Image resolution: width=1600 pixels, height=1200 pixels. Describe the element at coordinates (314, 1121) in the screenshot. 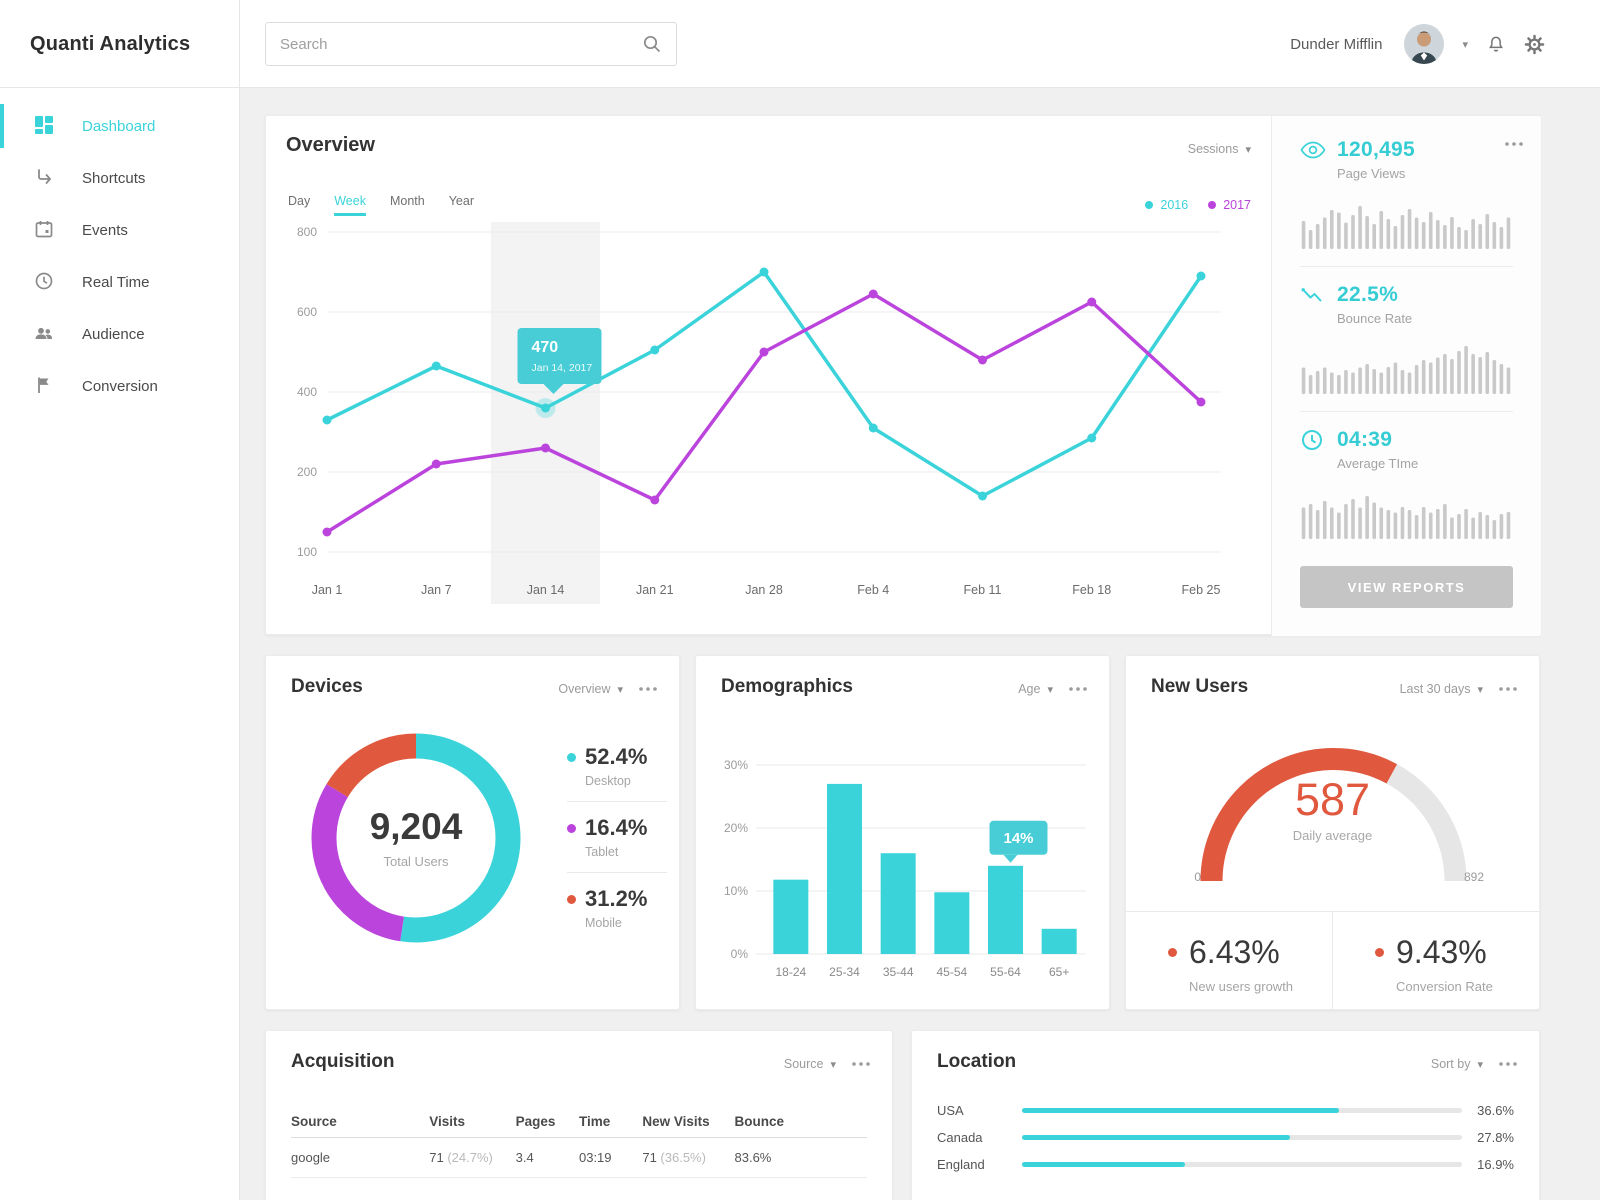

I see `column-header-source: Source` at that location.